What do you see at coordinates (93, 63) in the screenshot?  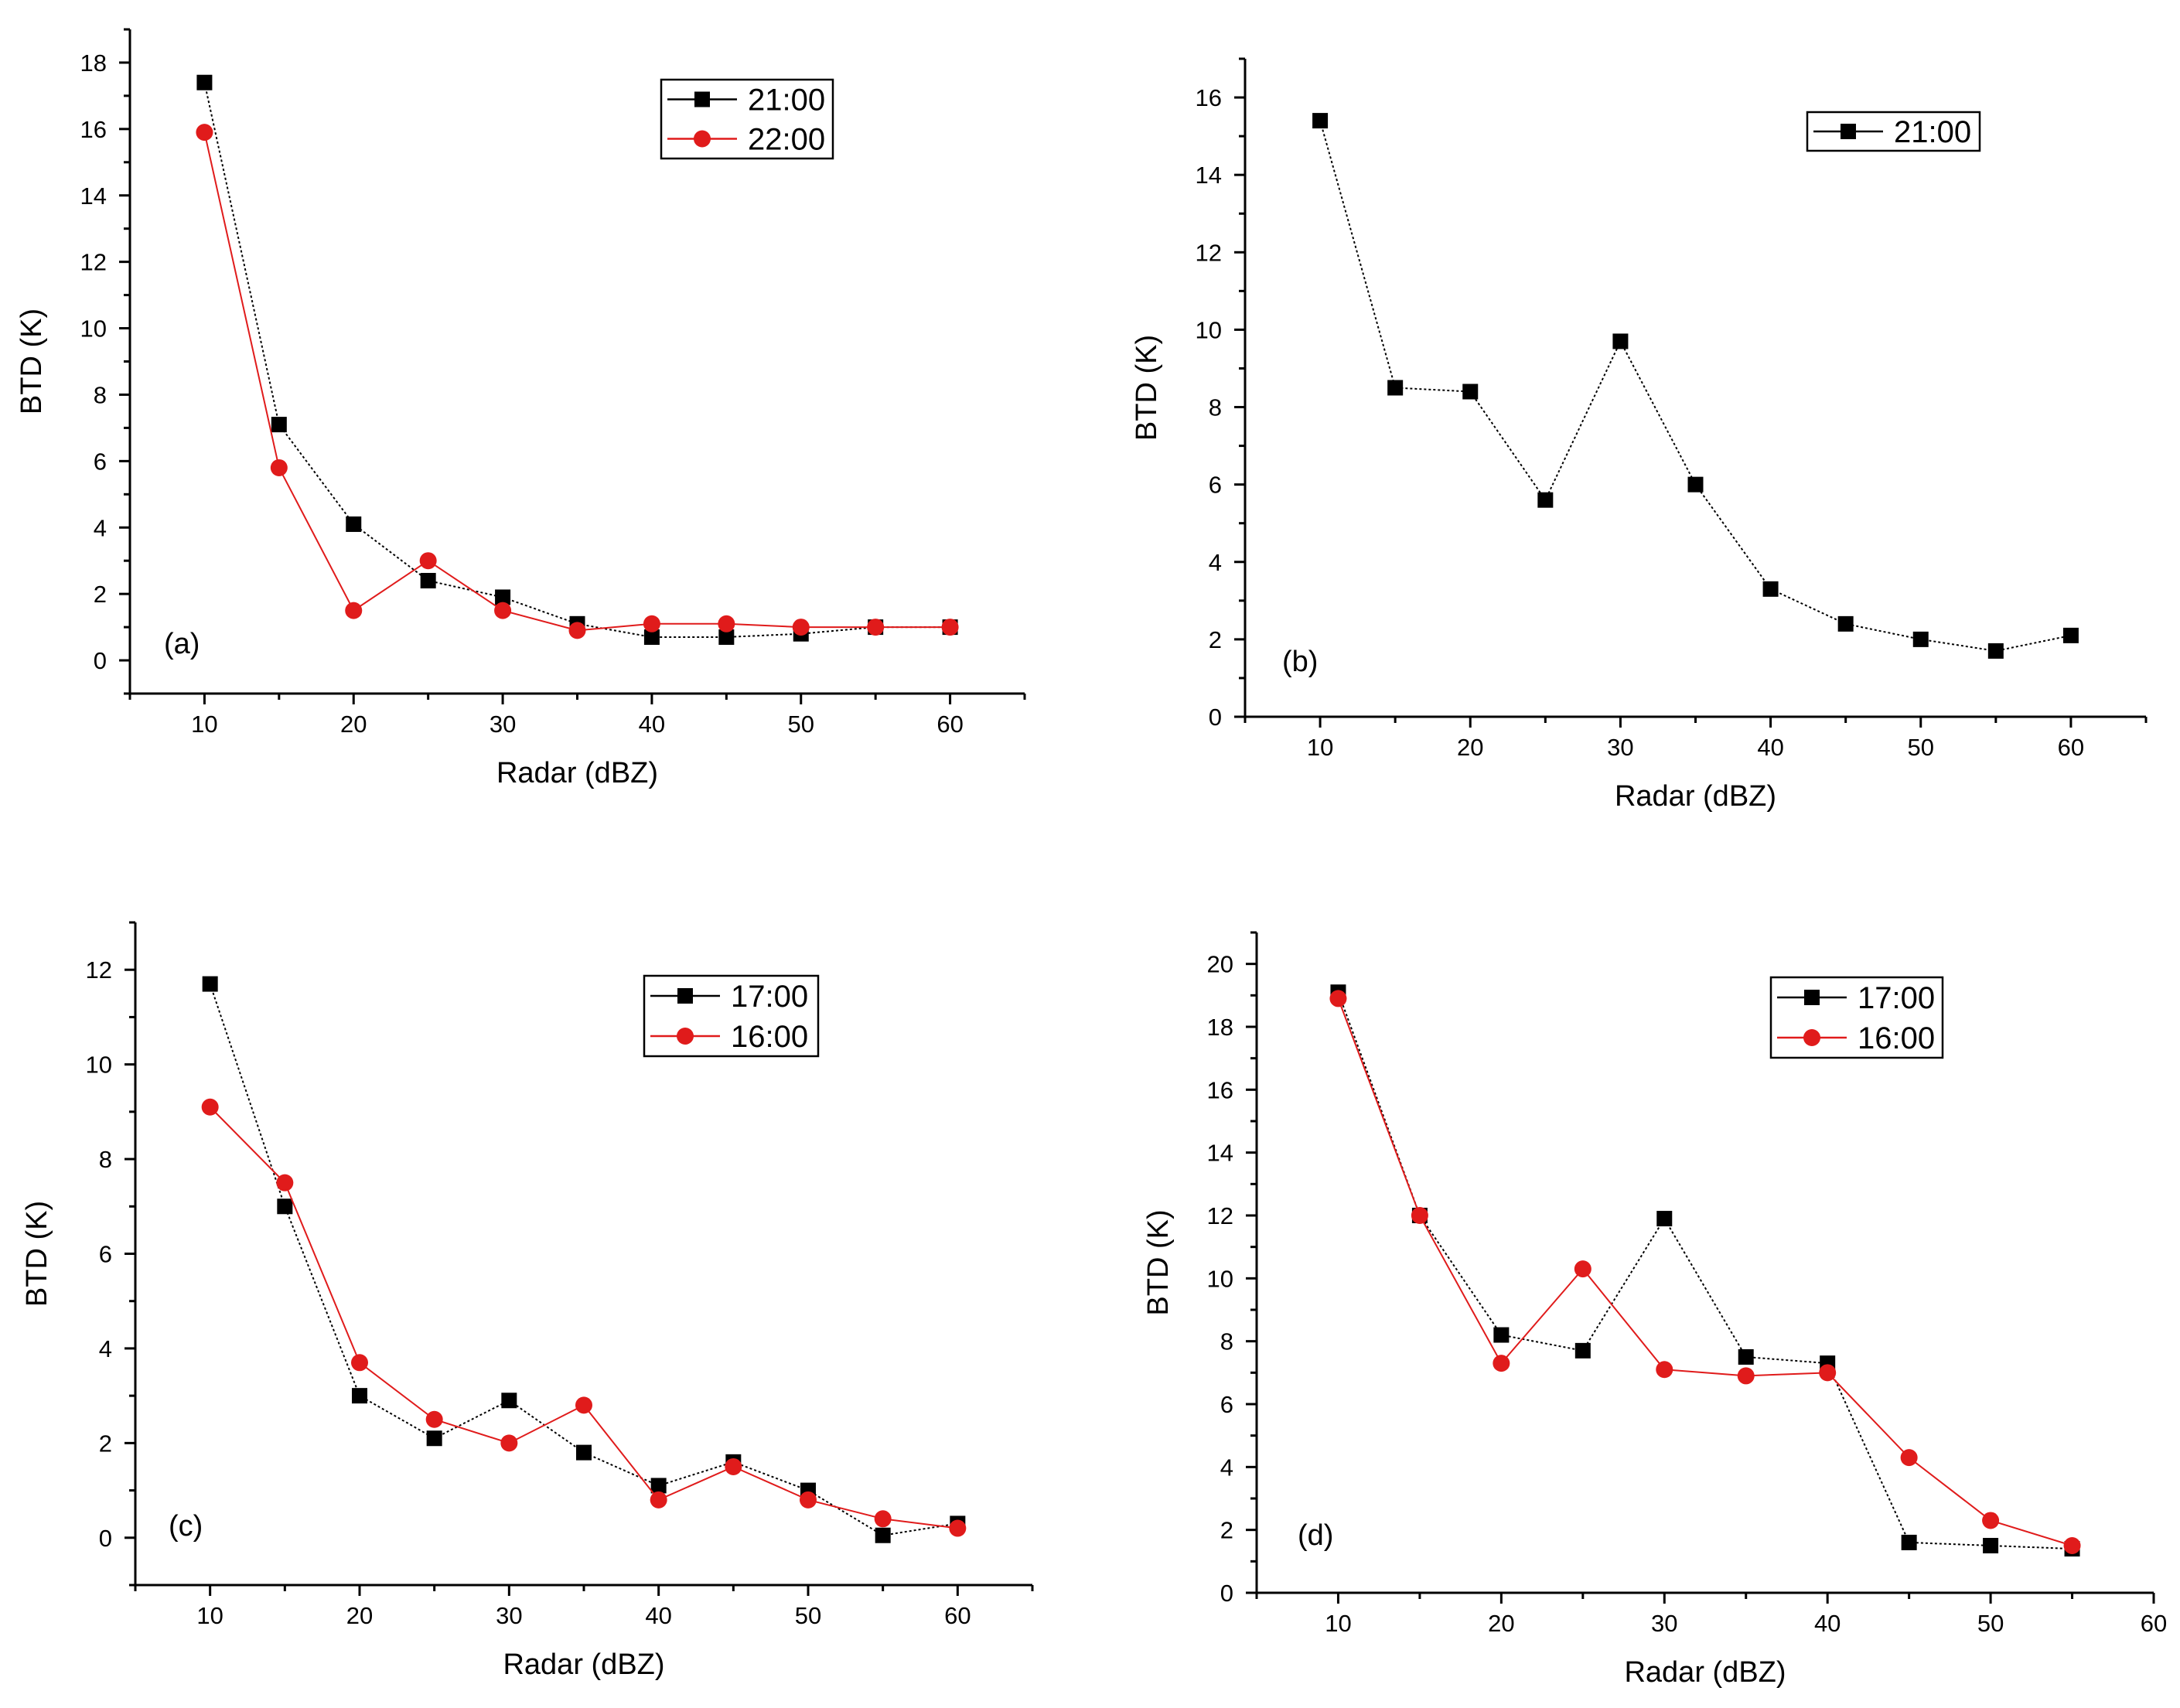 I see `y-tick-label: 18` at bounding box center [93, 63].